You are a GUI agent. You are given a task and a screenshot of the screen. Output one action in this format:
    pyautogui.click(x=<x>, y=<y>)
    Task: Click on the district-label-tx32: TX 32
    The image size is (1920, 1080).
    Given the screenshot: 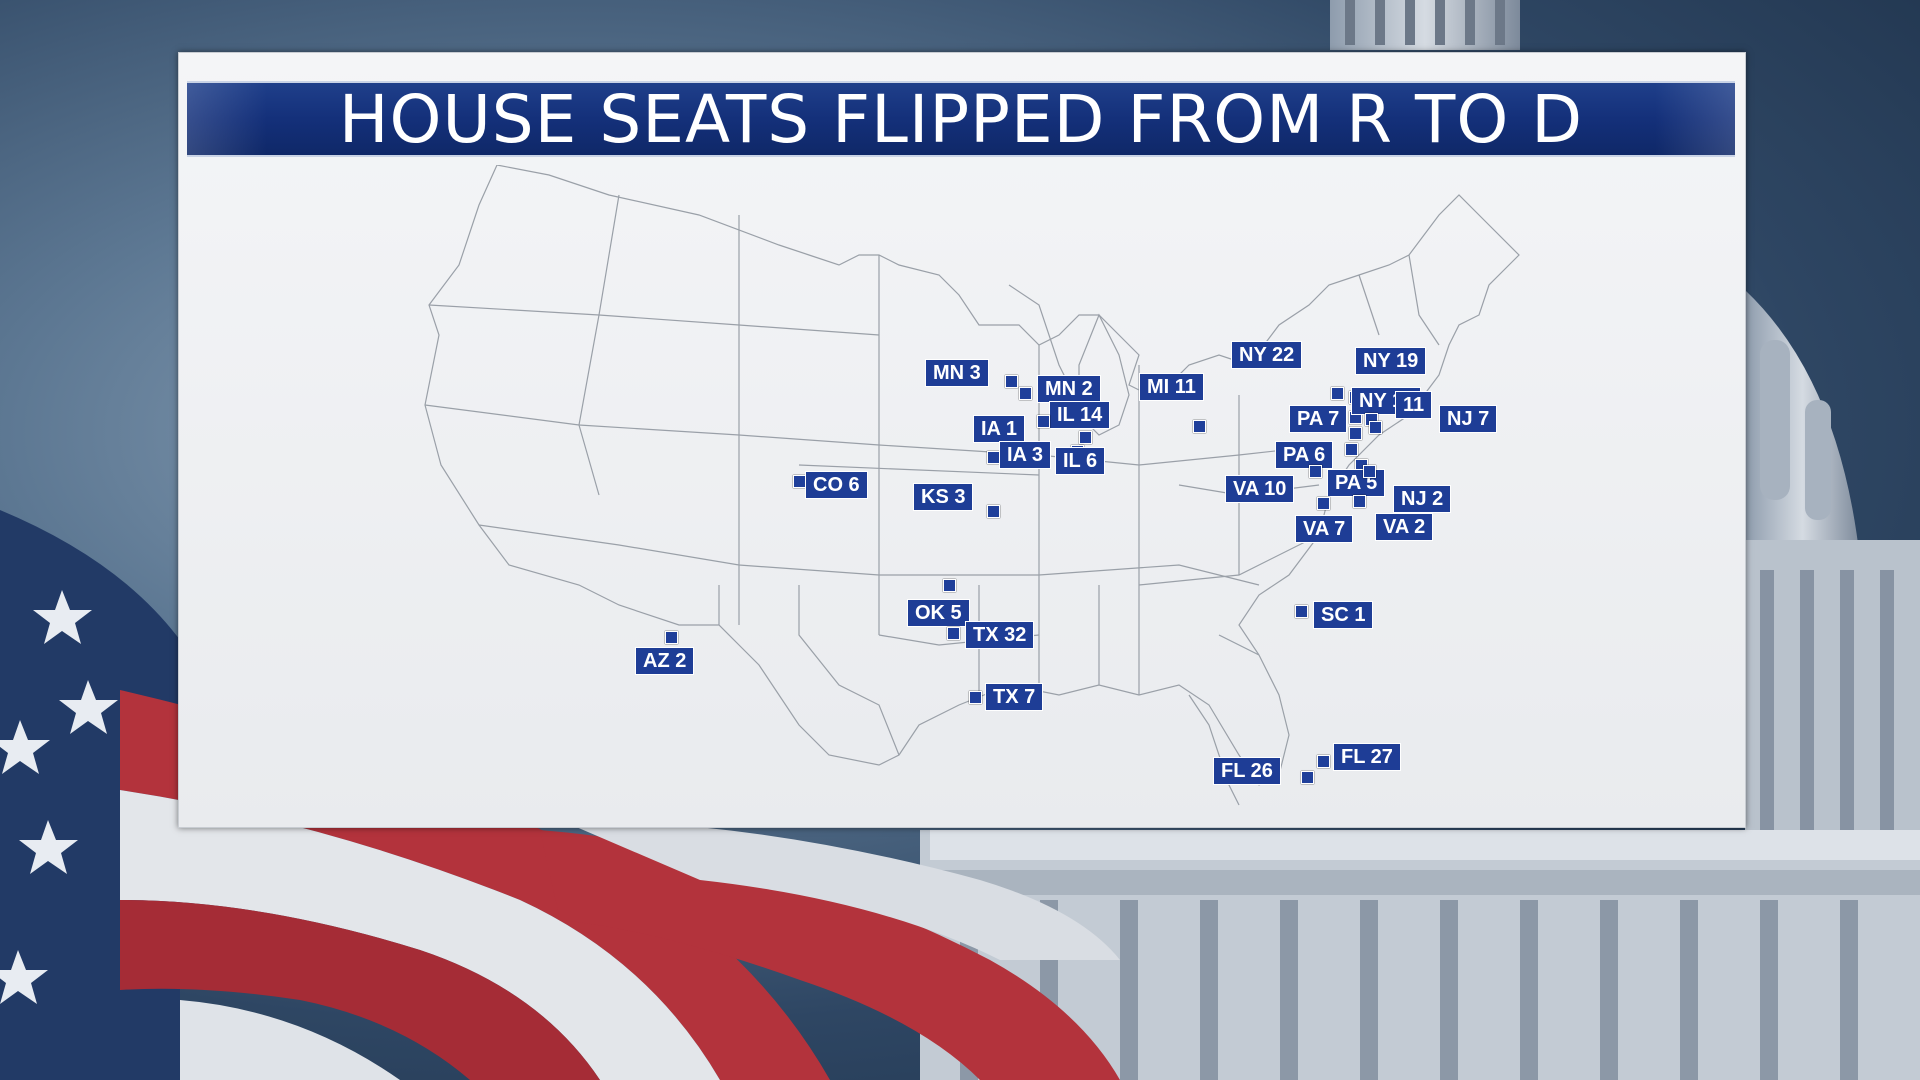 What is the action you would take?
    pyautogui.click(x=1000, y=635)
    